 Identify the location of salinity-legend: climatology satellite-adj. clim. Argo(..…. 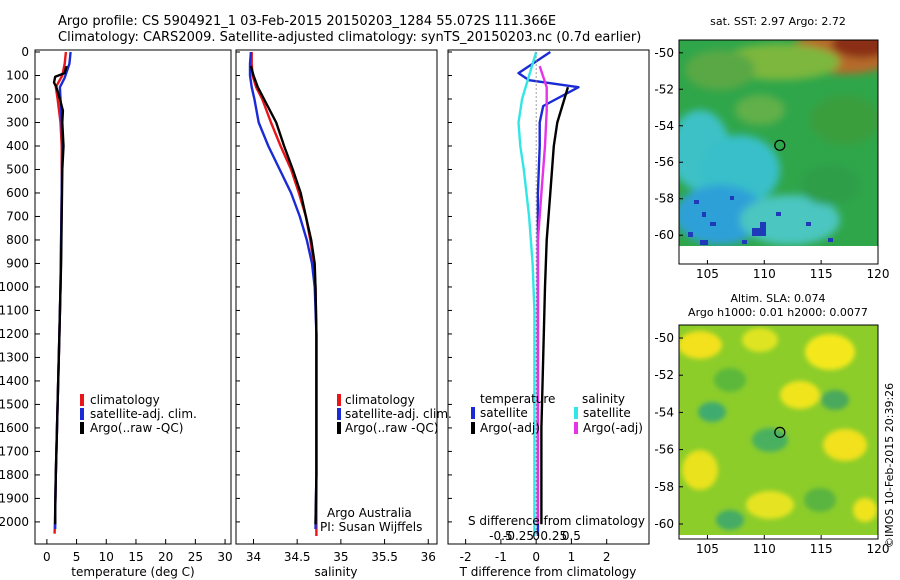
(394, 414).